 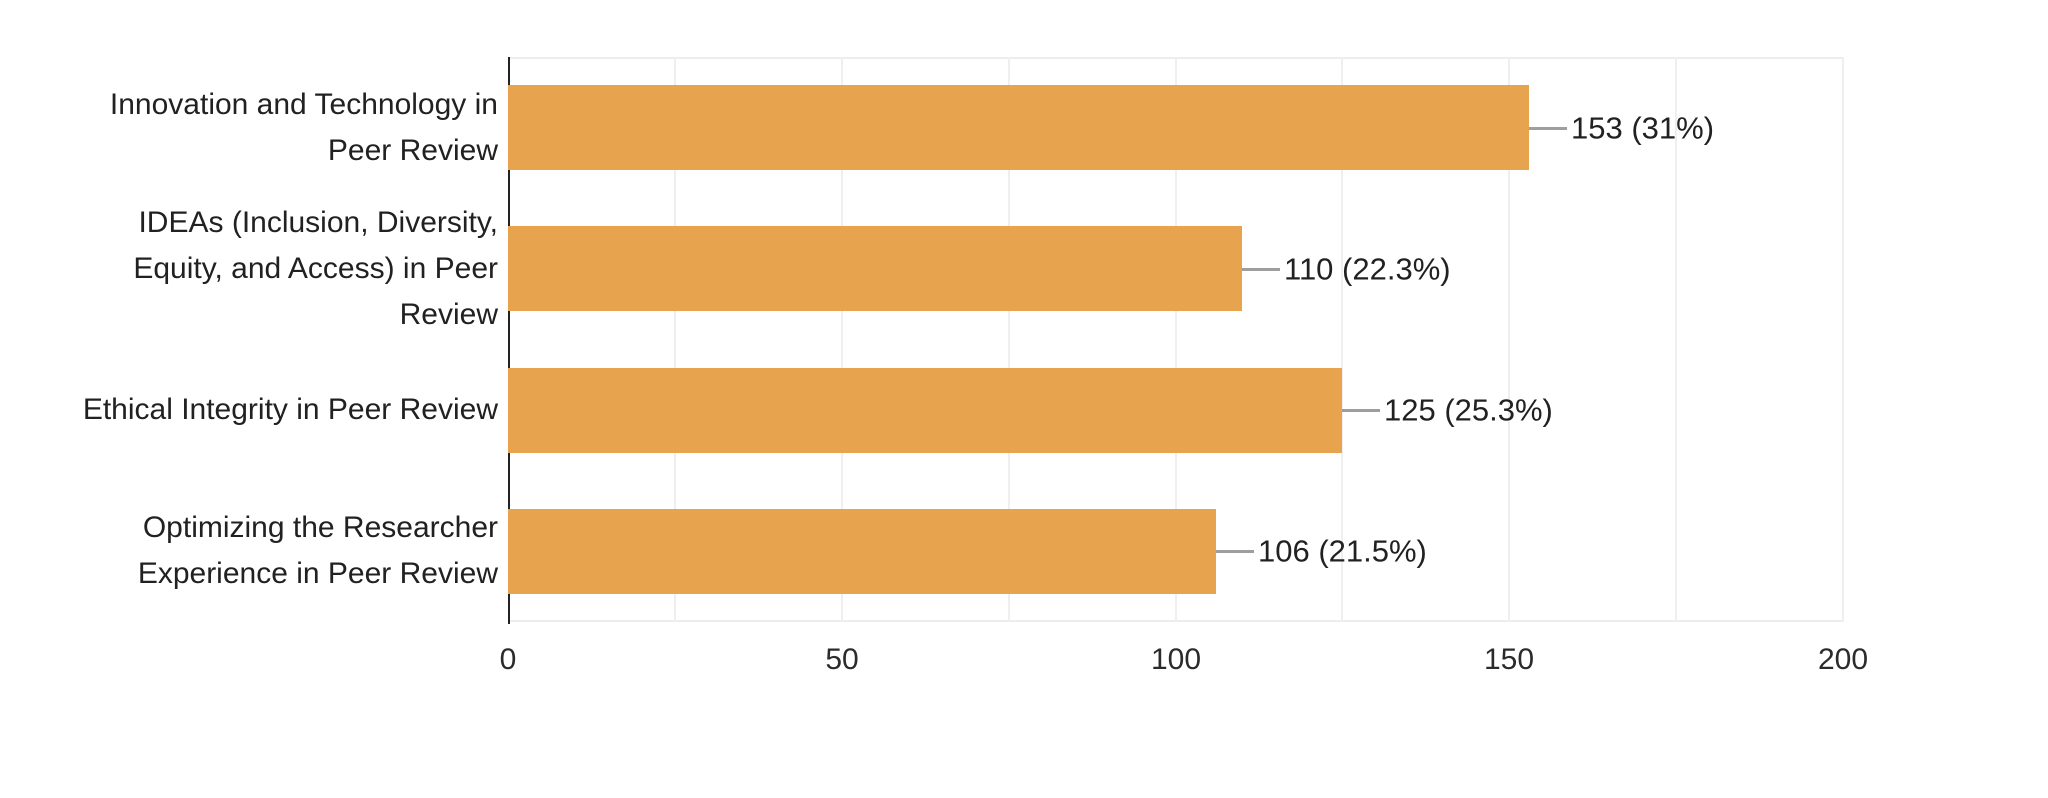 I want to click on x-tick-label-200: 200, so click(x=1843, y=659).